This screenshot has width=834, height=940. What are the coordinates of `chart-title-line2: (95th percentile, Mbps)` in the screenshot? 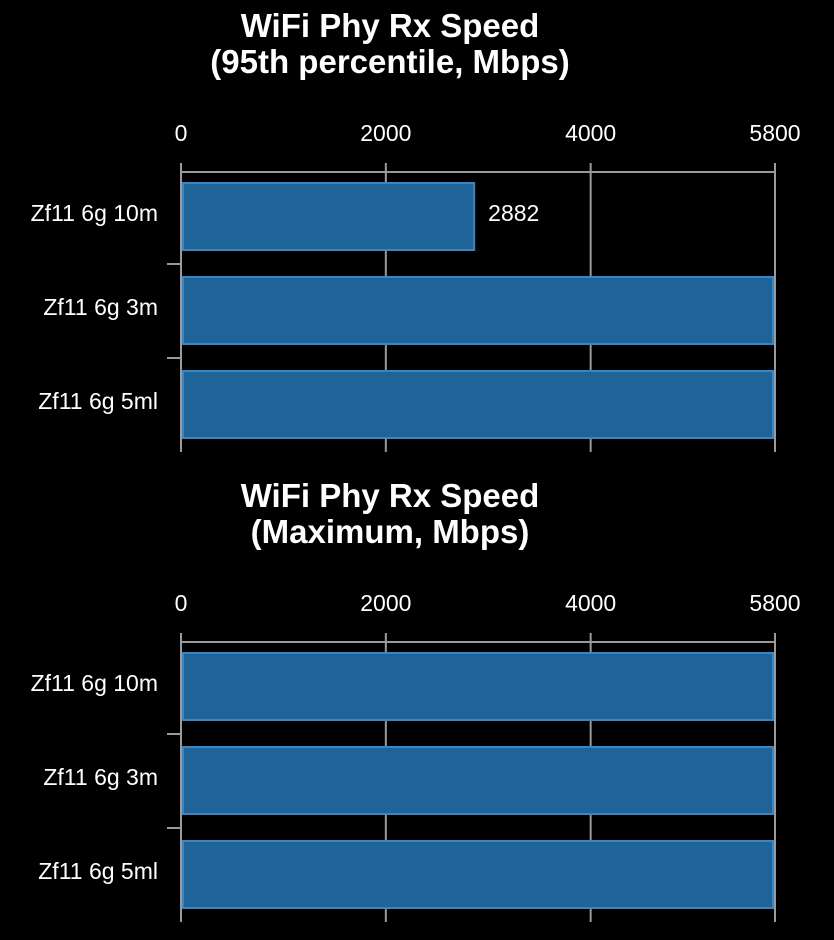 It's located at (390, 61).